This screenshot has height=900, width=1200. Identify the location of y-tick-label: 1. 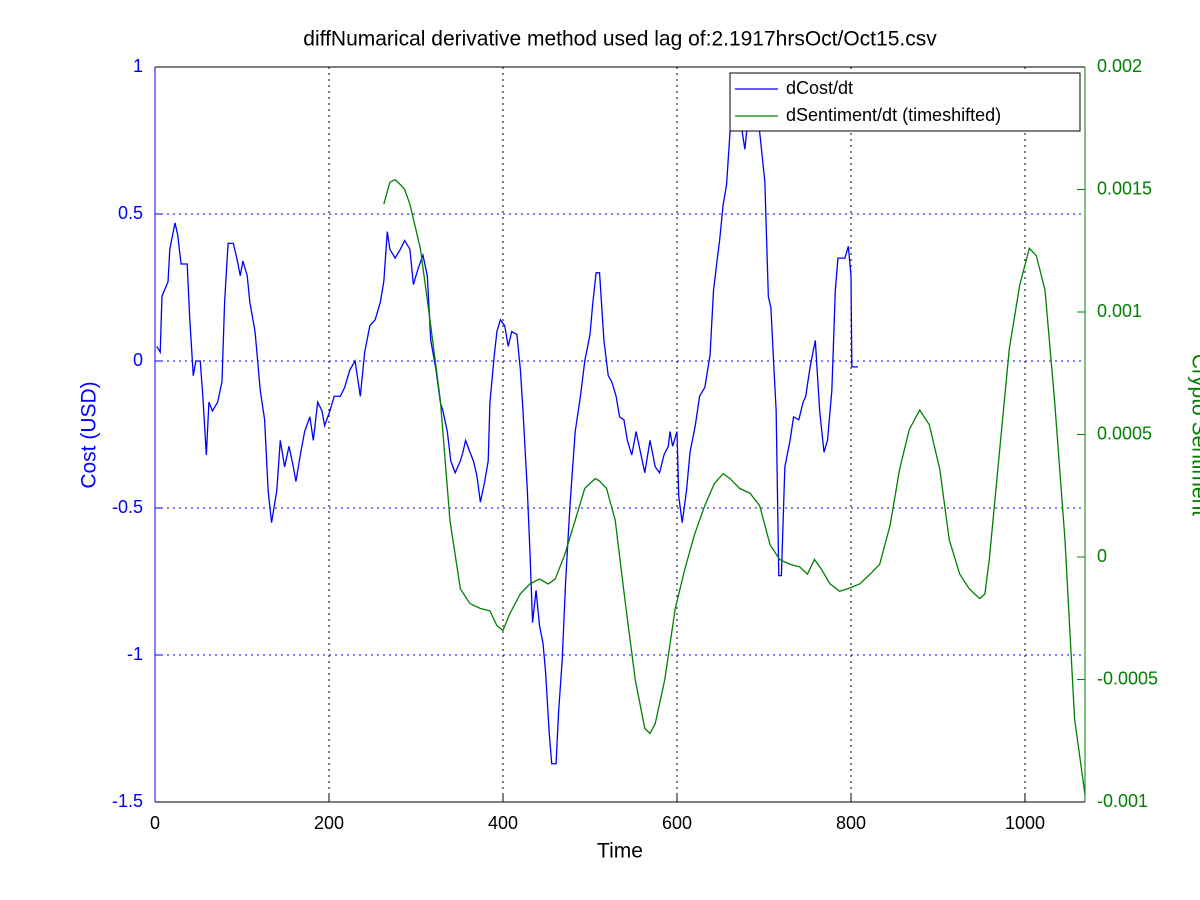
(138, 66).